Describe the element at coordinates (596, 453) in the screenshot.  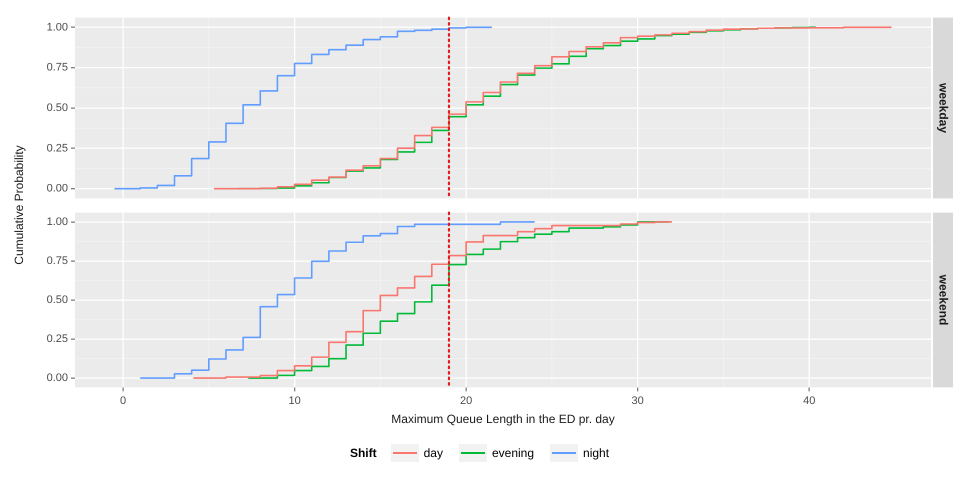
I see `legend-label: night` at that location.